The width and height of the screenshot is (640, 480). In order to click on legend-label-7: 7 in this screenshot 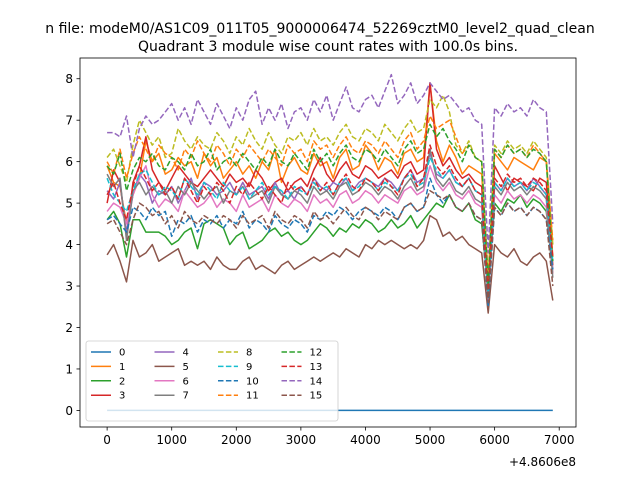, I will do `click(186, 396)`.